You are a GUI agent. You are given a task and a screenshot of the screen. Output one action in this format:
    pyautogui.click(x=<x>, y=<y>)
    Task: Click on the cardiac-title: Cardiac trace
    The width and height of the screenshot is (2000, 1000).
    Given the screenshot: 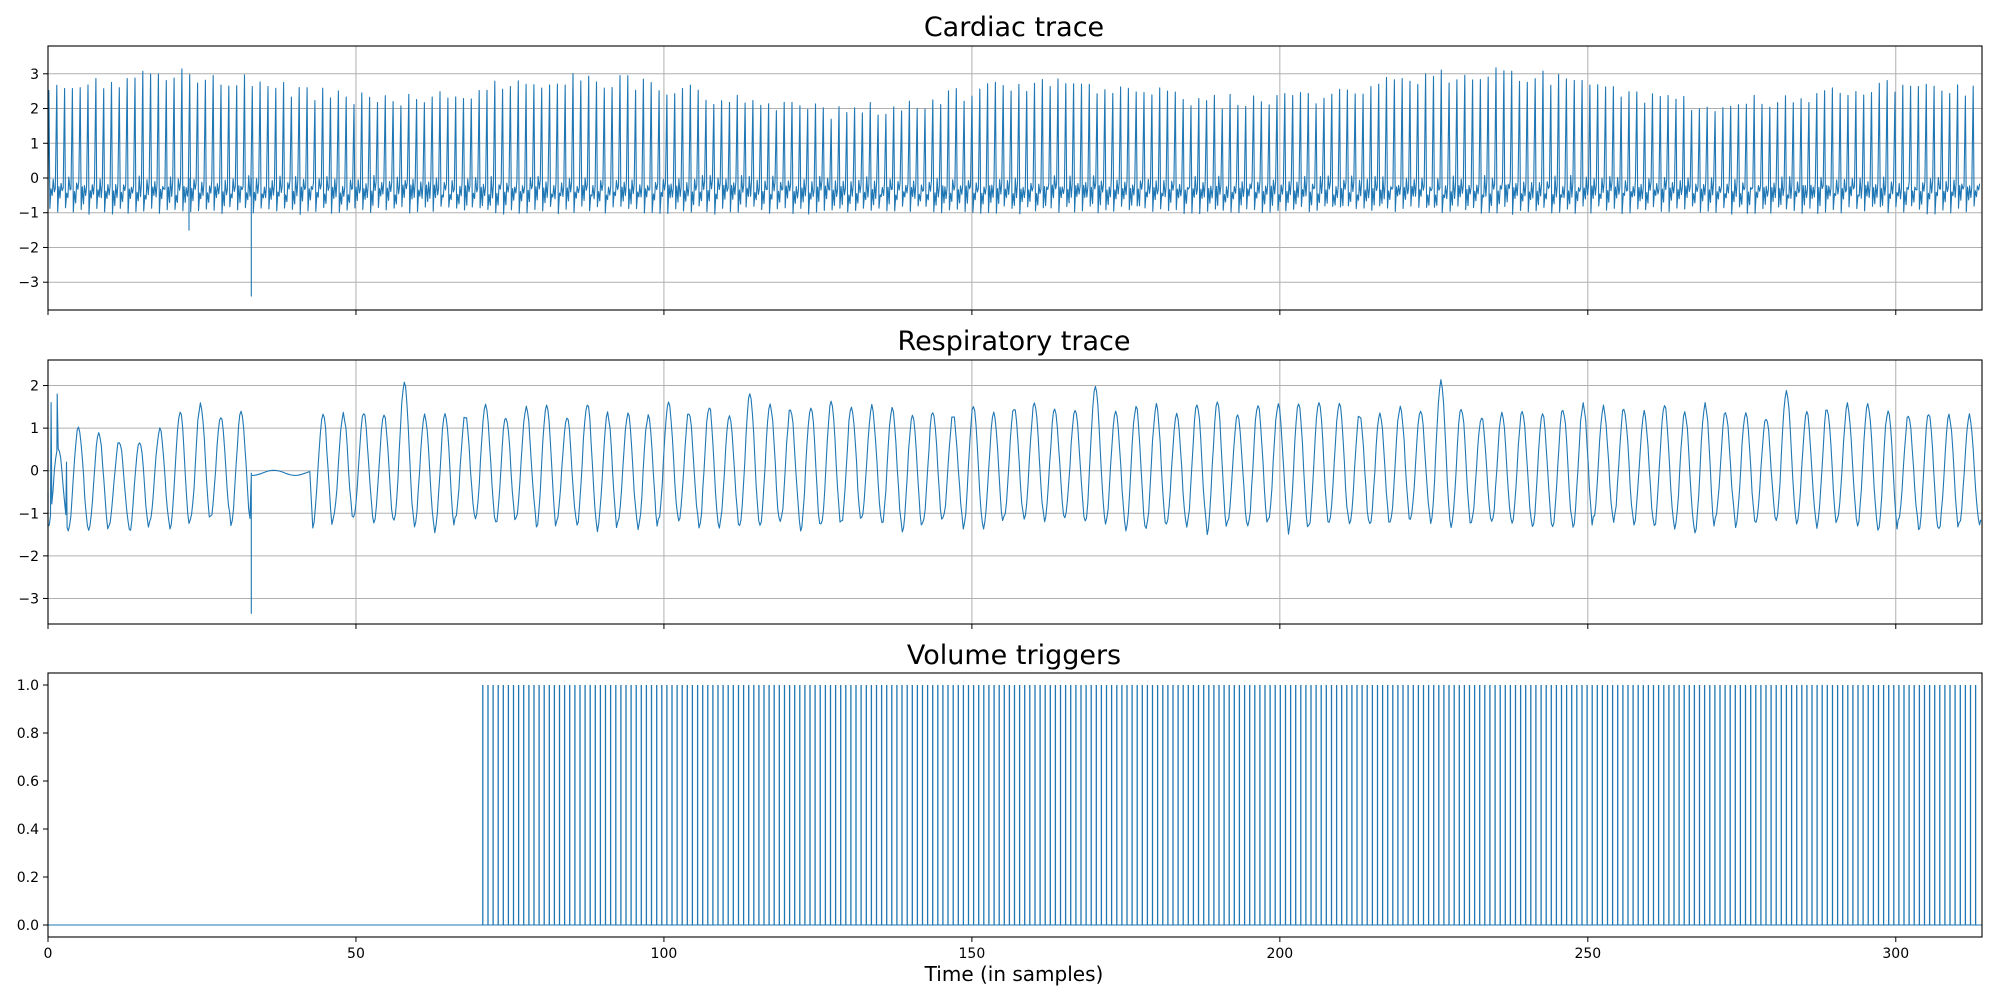 What is the action you would take?
    pyautogui.click(x=1014, y=27)
    